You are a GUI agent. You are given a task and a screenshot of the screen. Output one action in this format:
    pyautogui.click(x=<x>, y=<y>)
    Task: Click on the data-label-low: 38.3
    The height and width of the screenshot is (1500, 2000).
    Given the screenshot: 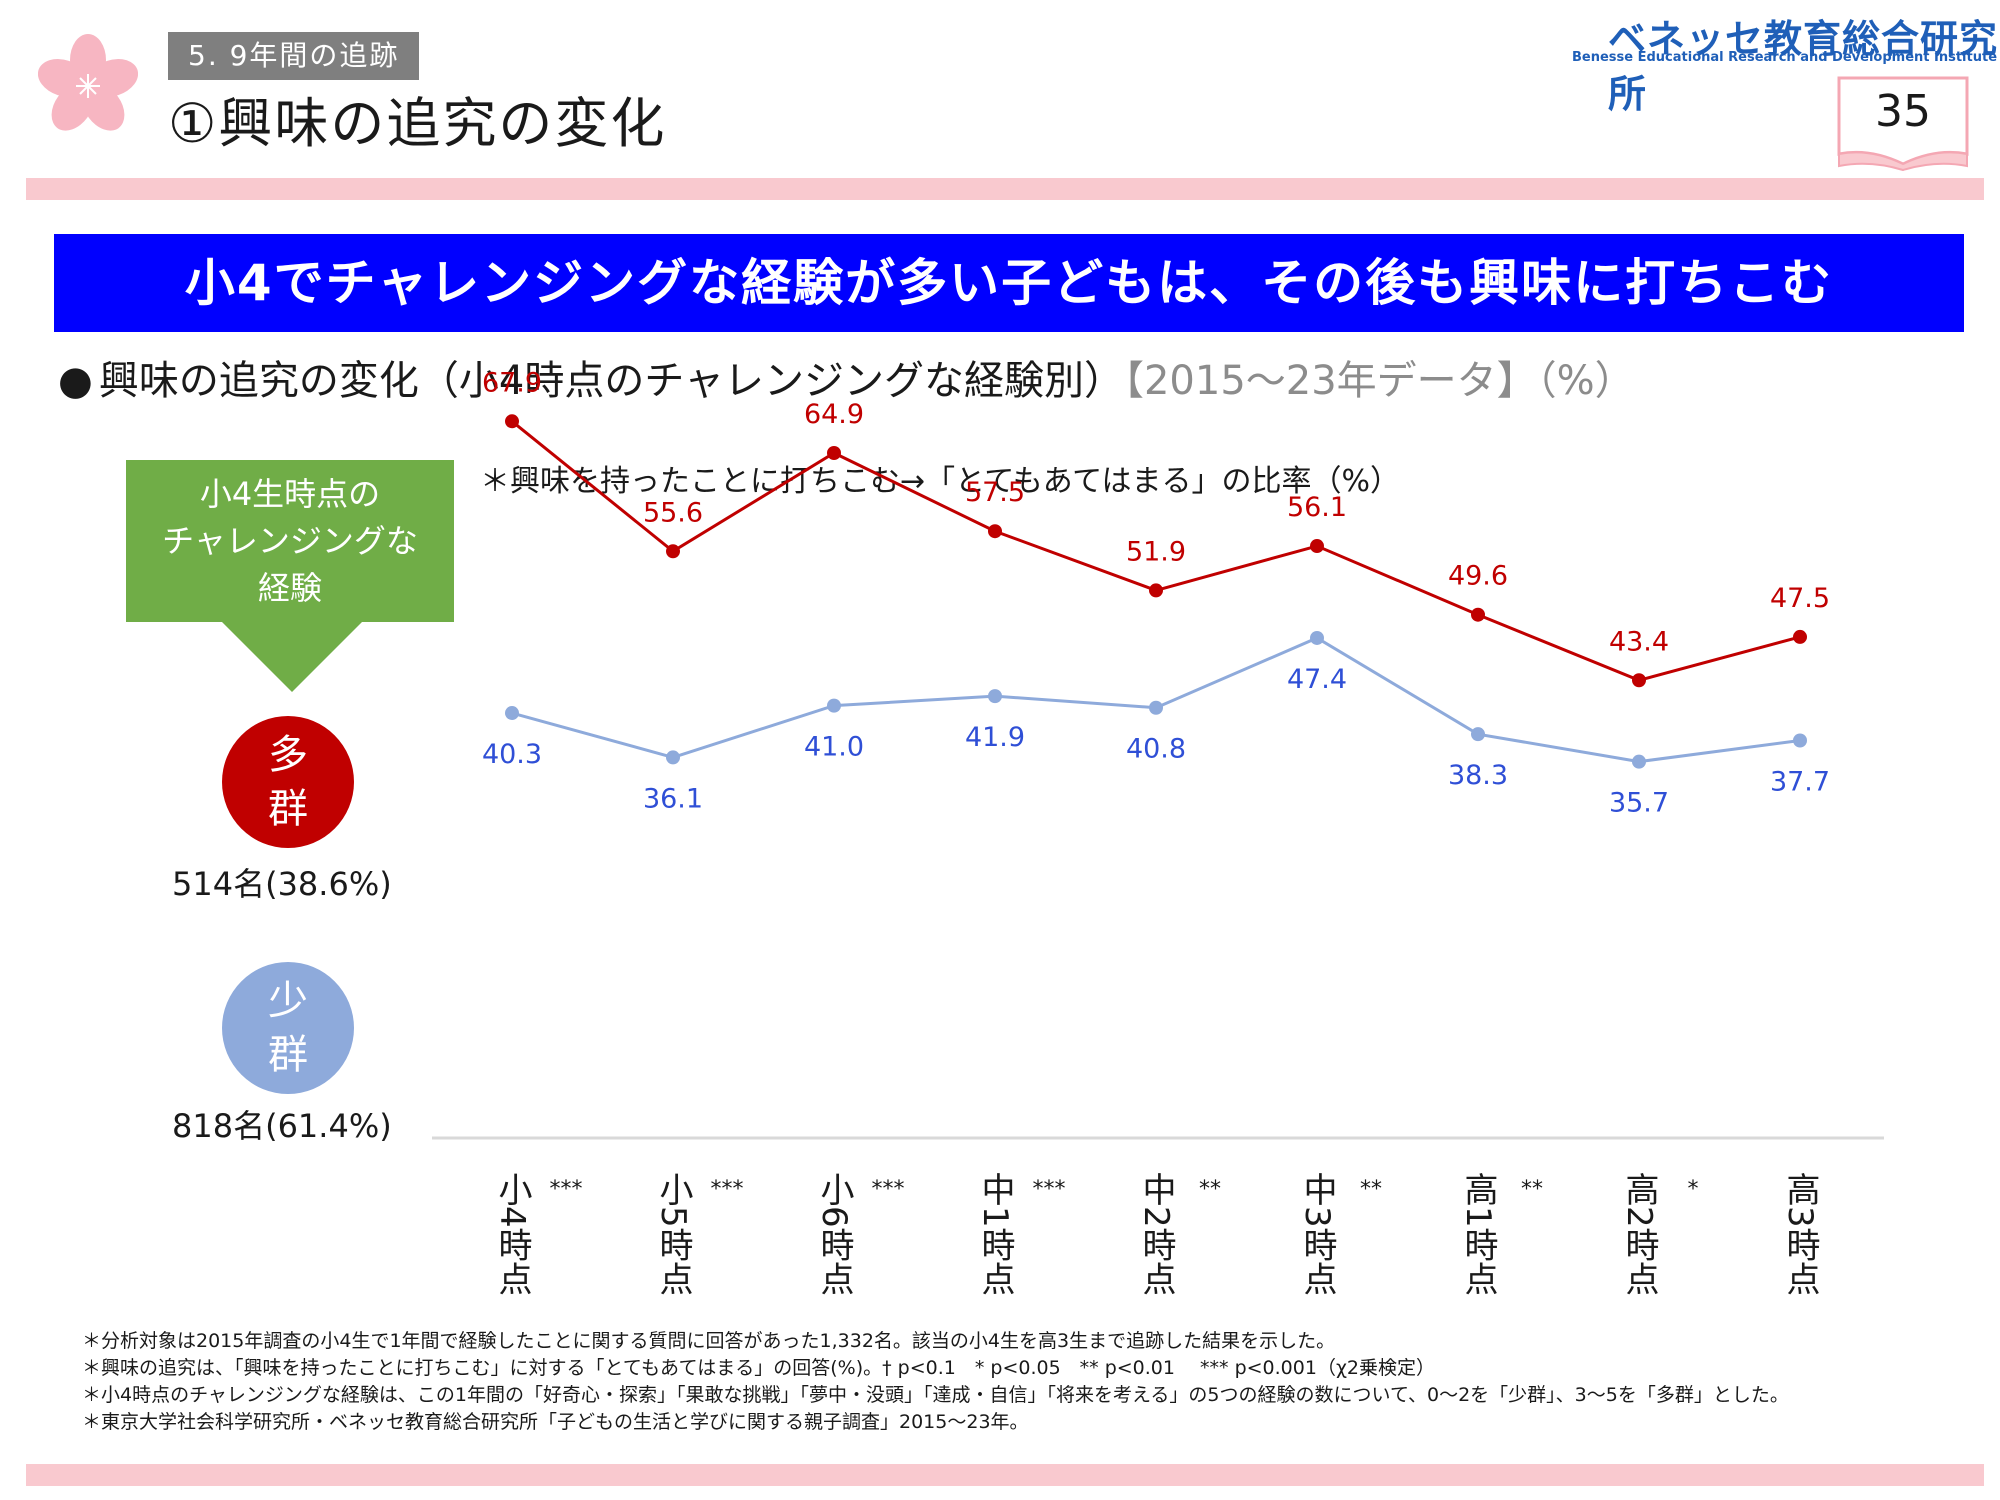 What is the action you would take?
    pyautogui.click(x=1478, y=775)
    